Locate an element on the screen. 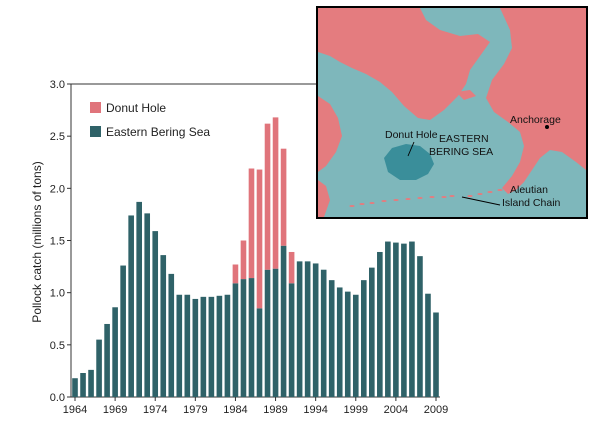 This screenshot has height=422, width=602. bar-eastern-bering-sea-2006 is located at coordinates (412, 319).